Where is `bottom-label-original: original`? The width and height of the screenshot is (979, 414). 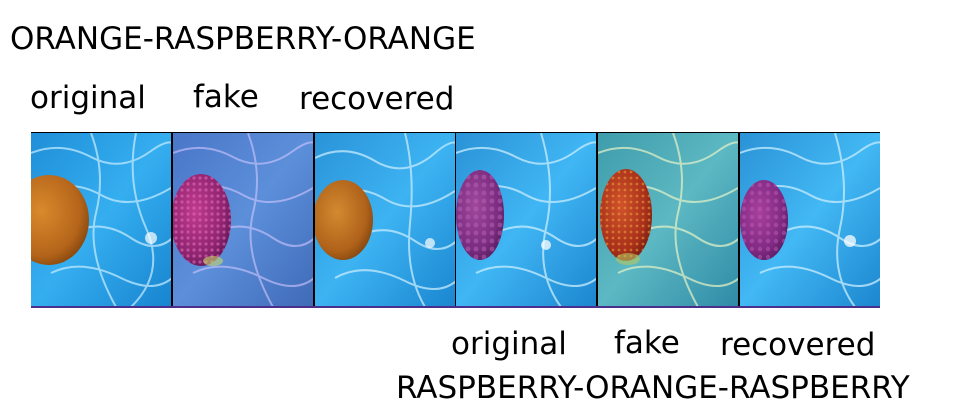 bottom-label-original: original is located at coordinates (509, 344).